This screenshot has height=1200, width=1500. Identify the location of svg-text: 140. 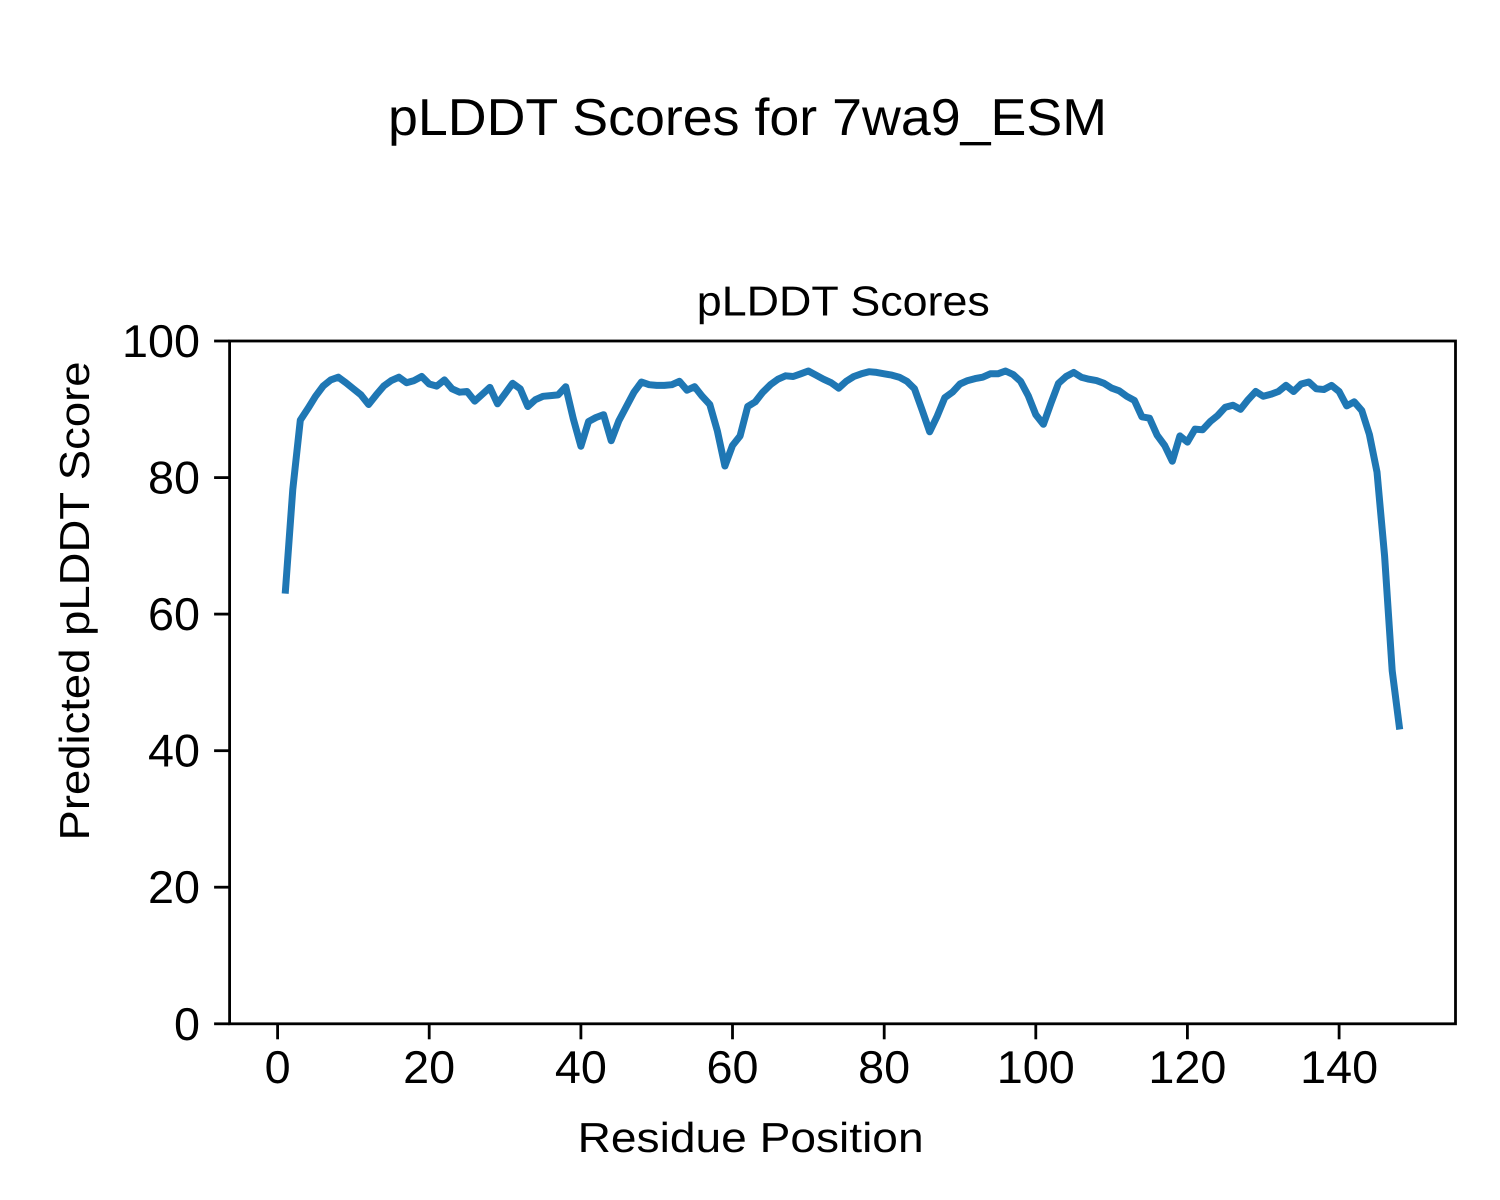
(1339, 1067).